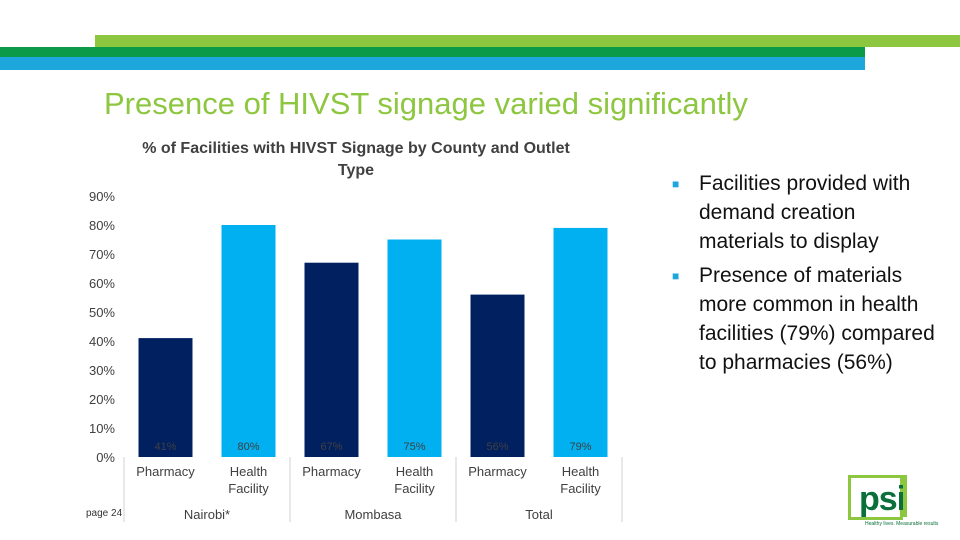 This screenshot has height=540, width=960. I want to click on group-label: Total, so click(539, 514).